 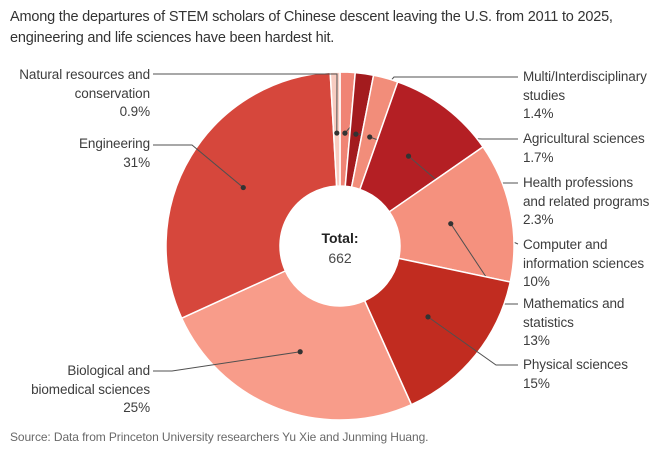 I want to click on slice-label-engineering: Engineering 31%, so click(x=75, y=153).